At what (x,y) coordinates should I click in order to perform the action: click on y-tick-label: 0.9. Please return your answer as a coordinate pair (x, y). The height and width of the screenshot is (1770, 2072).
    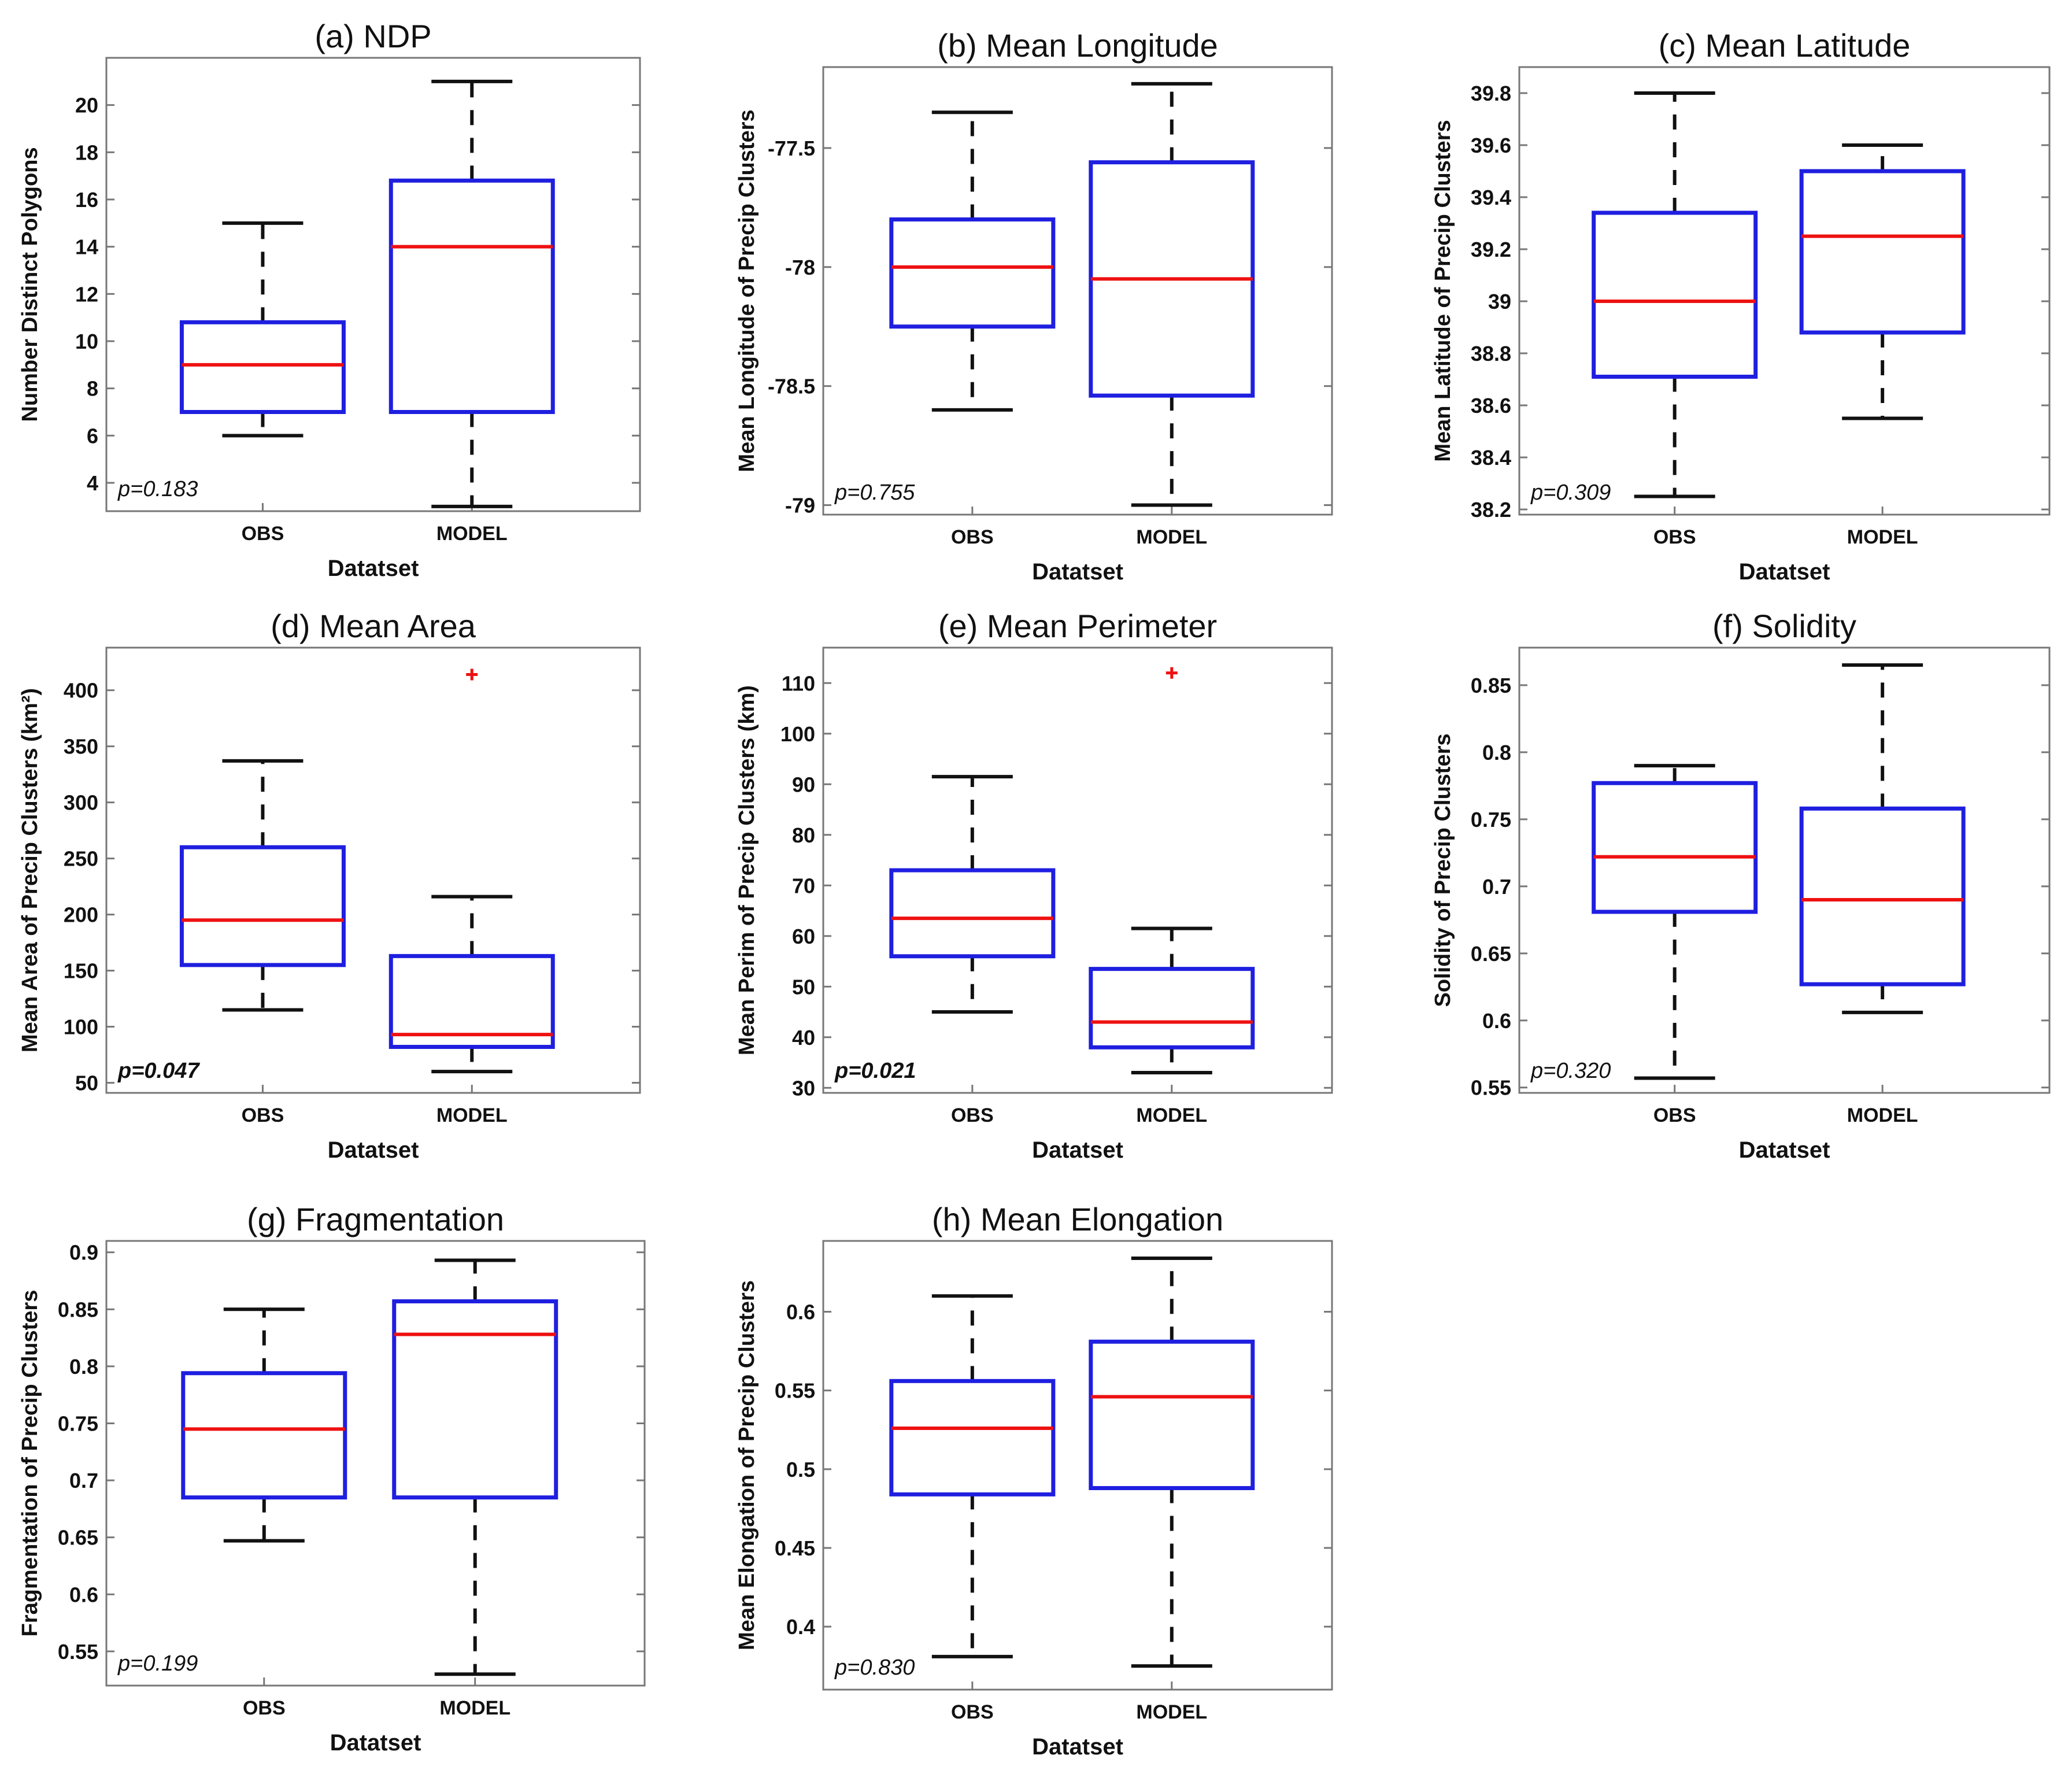
    Looking at the image, I should click on (84, 1253).